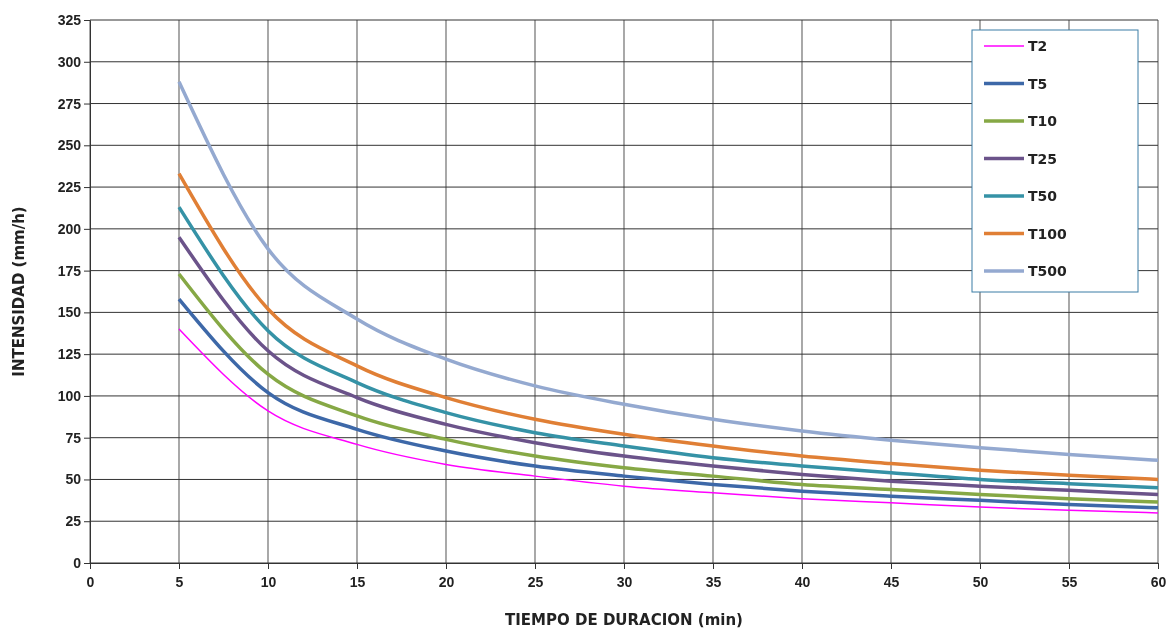 The height and width of the screenshot is (633, 1175). I want to click on y-tick-label: 150, so click(69, 312).